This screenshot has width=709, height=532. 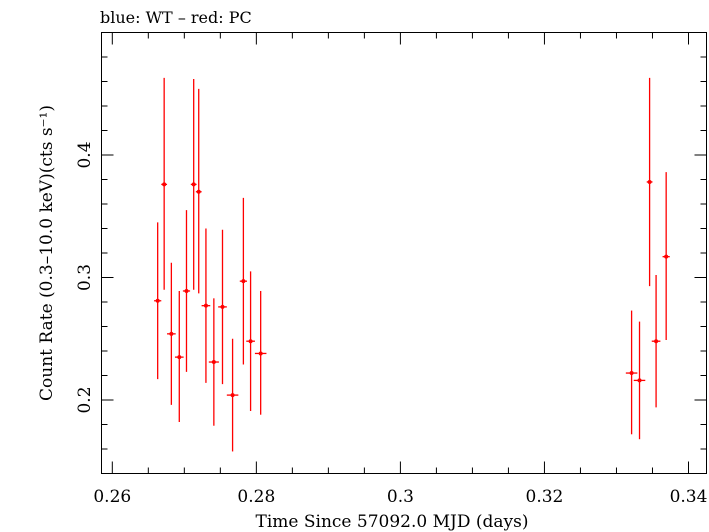 I want to click on y-axis-label: Count Rate (0.3–10.0 keV)(cts s⁻¹), so click(x=47, y=253).